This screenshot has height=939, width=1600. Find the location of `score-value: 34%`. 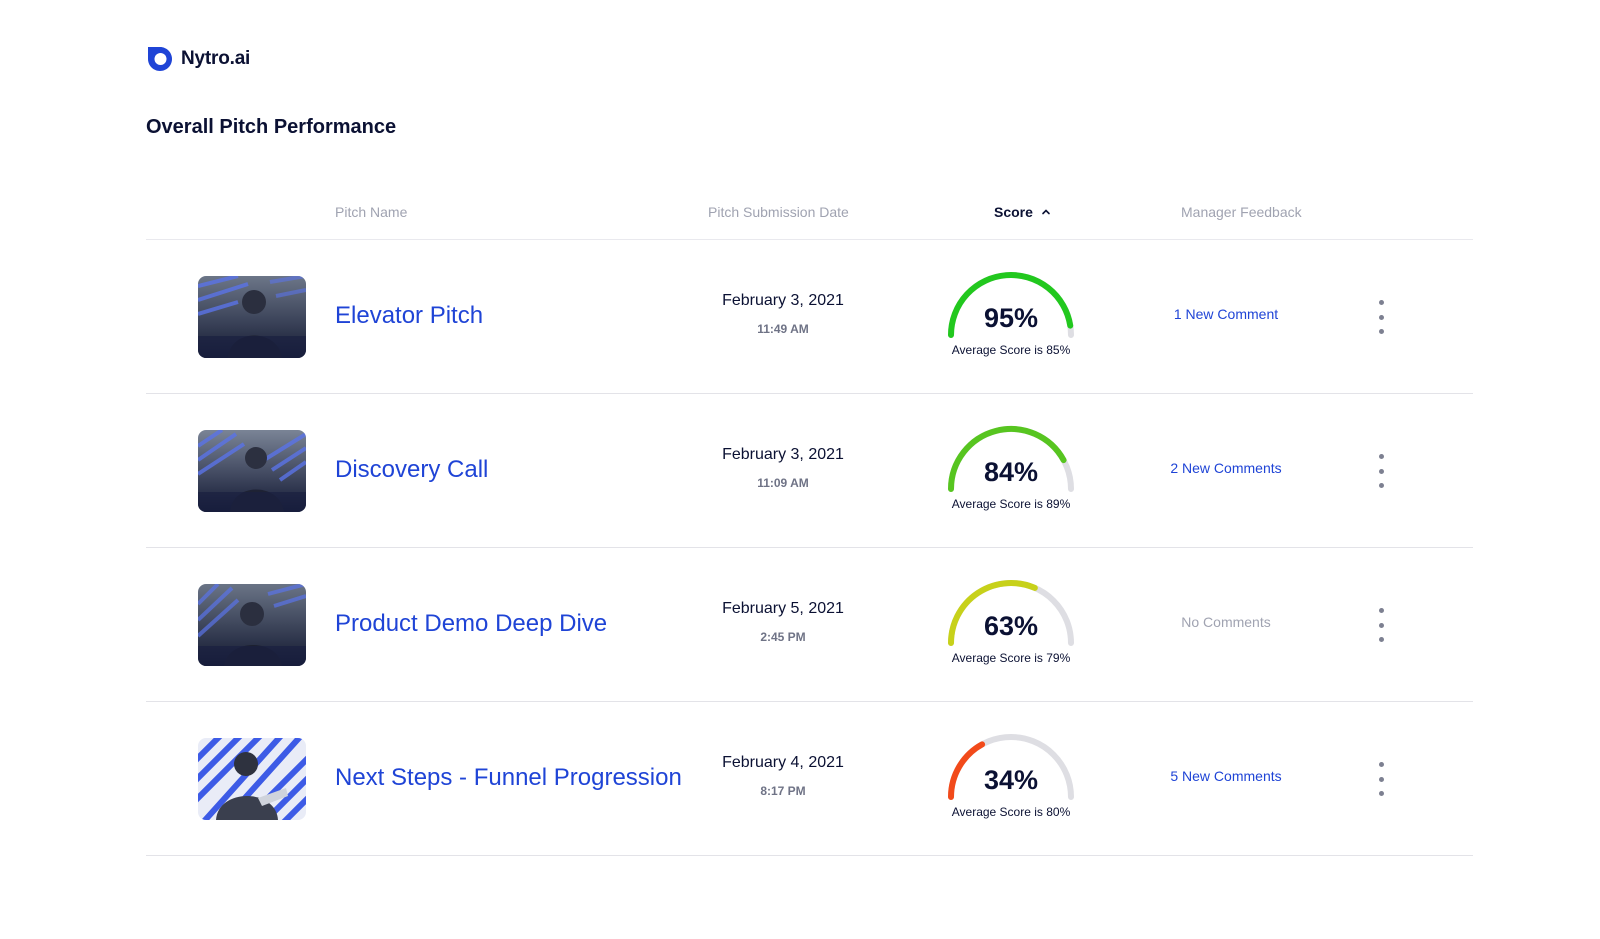

score-value: 34% is located at coordinates (1011, 780).